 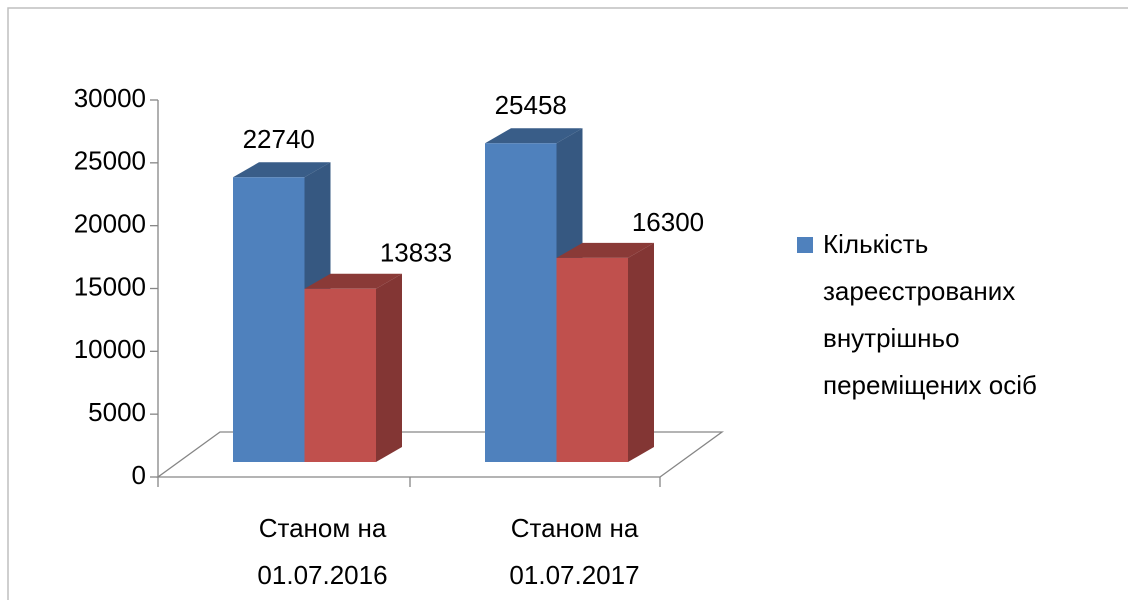 What do you see at coordinates (110, 224) in the screenshot?
I see `y-tick-label: 20000` at bounding box center [110, 224].